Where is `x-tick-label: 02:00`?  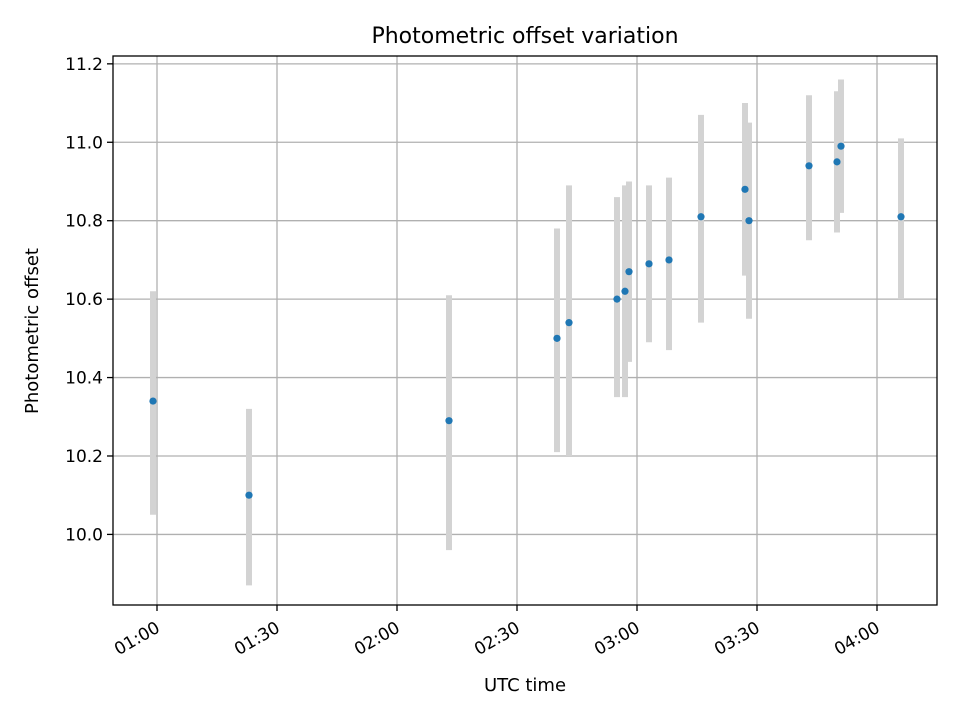
x-tick-label: 02:00 is located at coordinates (377, 639).